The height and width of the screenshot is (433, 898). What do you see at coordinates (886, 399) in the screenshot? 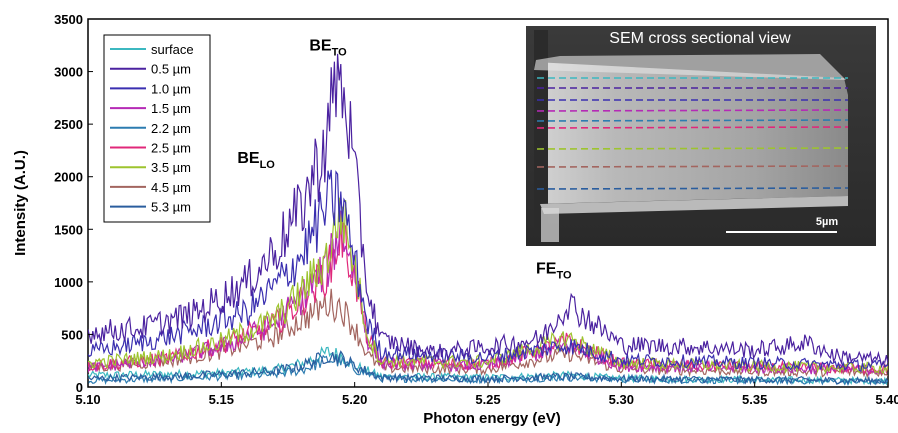
I see `x-tick-label: 5.40` at bounding box center [886, 399].